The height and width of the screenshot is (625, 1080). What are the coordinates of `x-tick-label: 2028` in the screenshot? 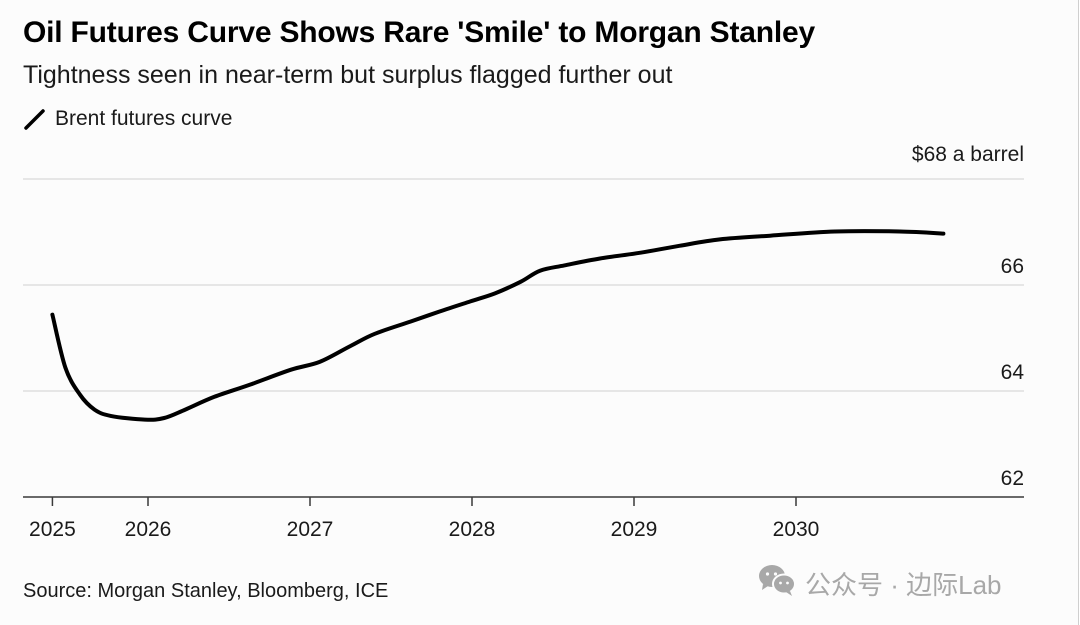 It's located at (472, 529).